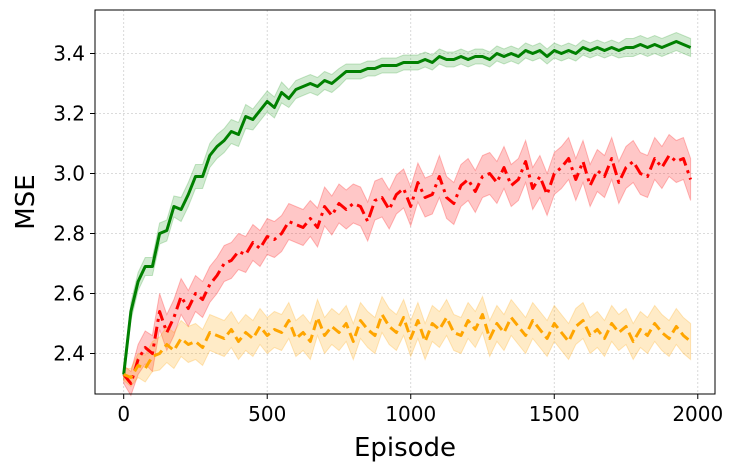 The width and height of the screenshot is (733, 473). Describe the element at coordinates (410, 414) in the screenshot. I see `x-tick-label: 1000` at that location.